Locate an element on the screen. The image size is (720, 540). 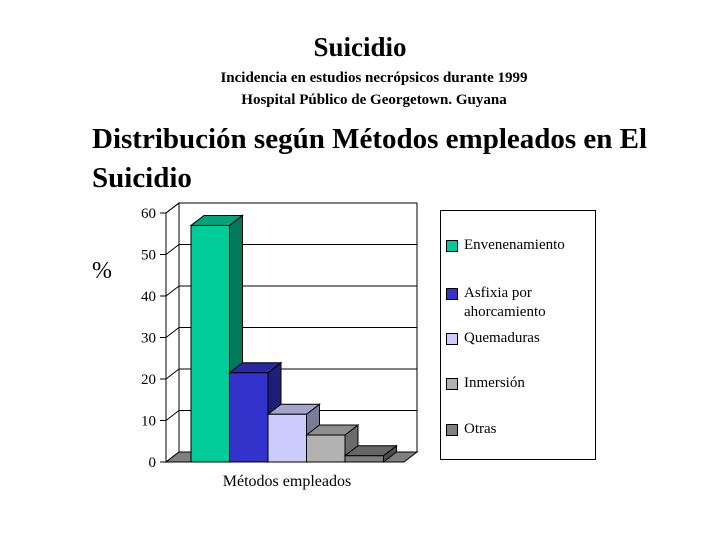
y-tick-label: 30 is located at coordinates (148, 339).